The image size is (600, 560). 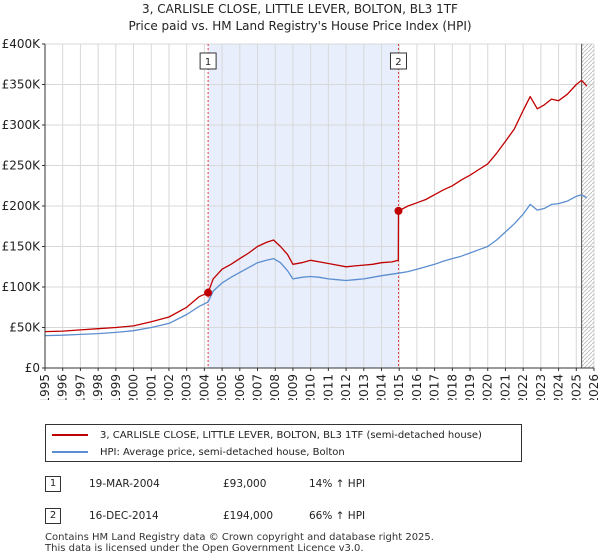 What do you see at coordinates (124, 484) in the screenshot?
I see `sale-date: 19-MAR-2004` at bounding box center [124, 484].